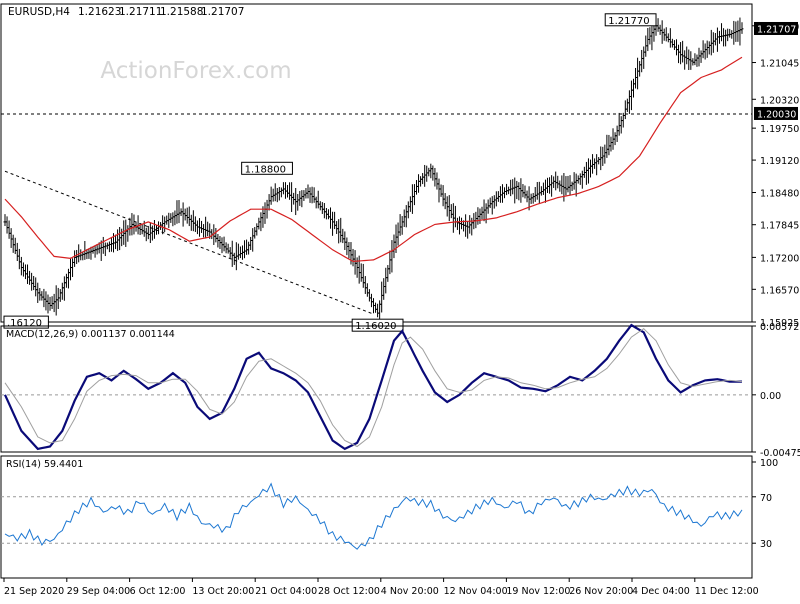 The width and height of the screenshot is (800, 604). What do you see at coordinates (195, 71) in the screenshot?
I see `watermark: ActionForex.com` at bounding box center [195, 71].